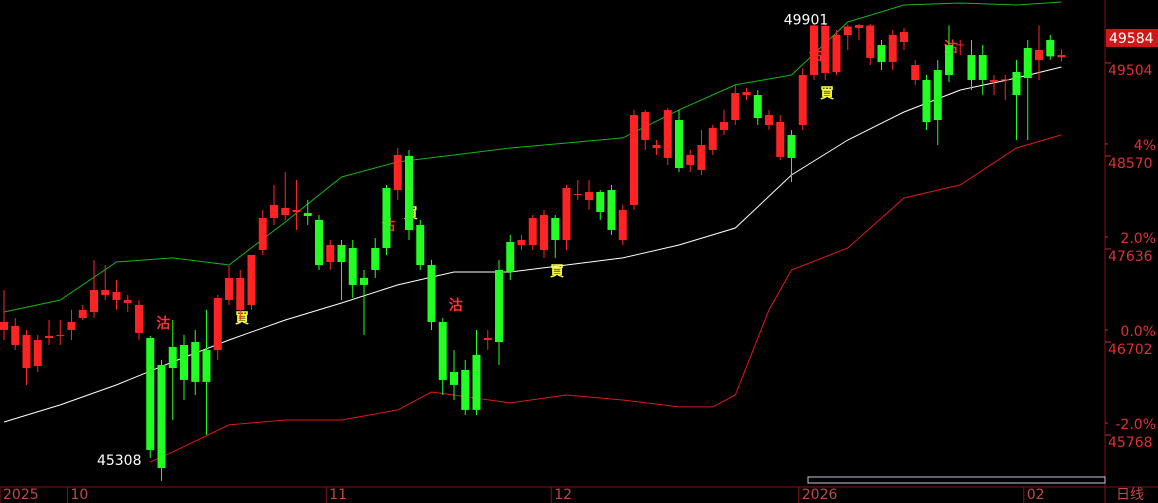  What do you see at coordinates (1130, 443) in the screenshot?
I see `y-tick-label: 45768` at bounding box center [1130, 443].